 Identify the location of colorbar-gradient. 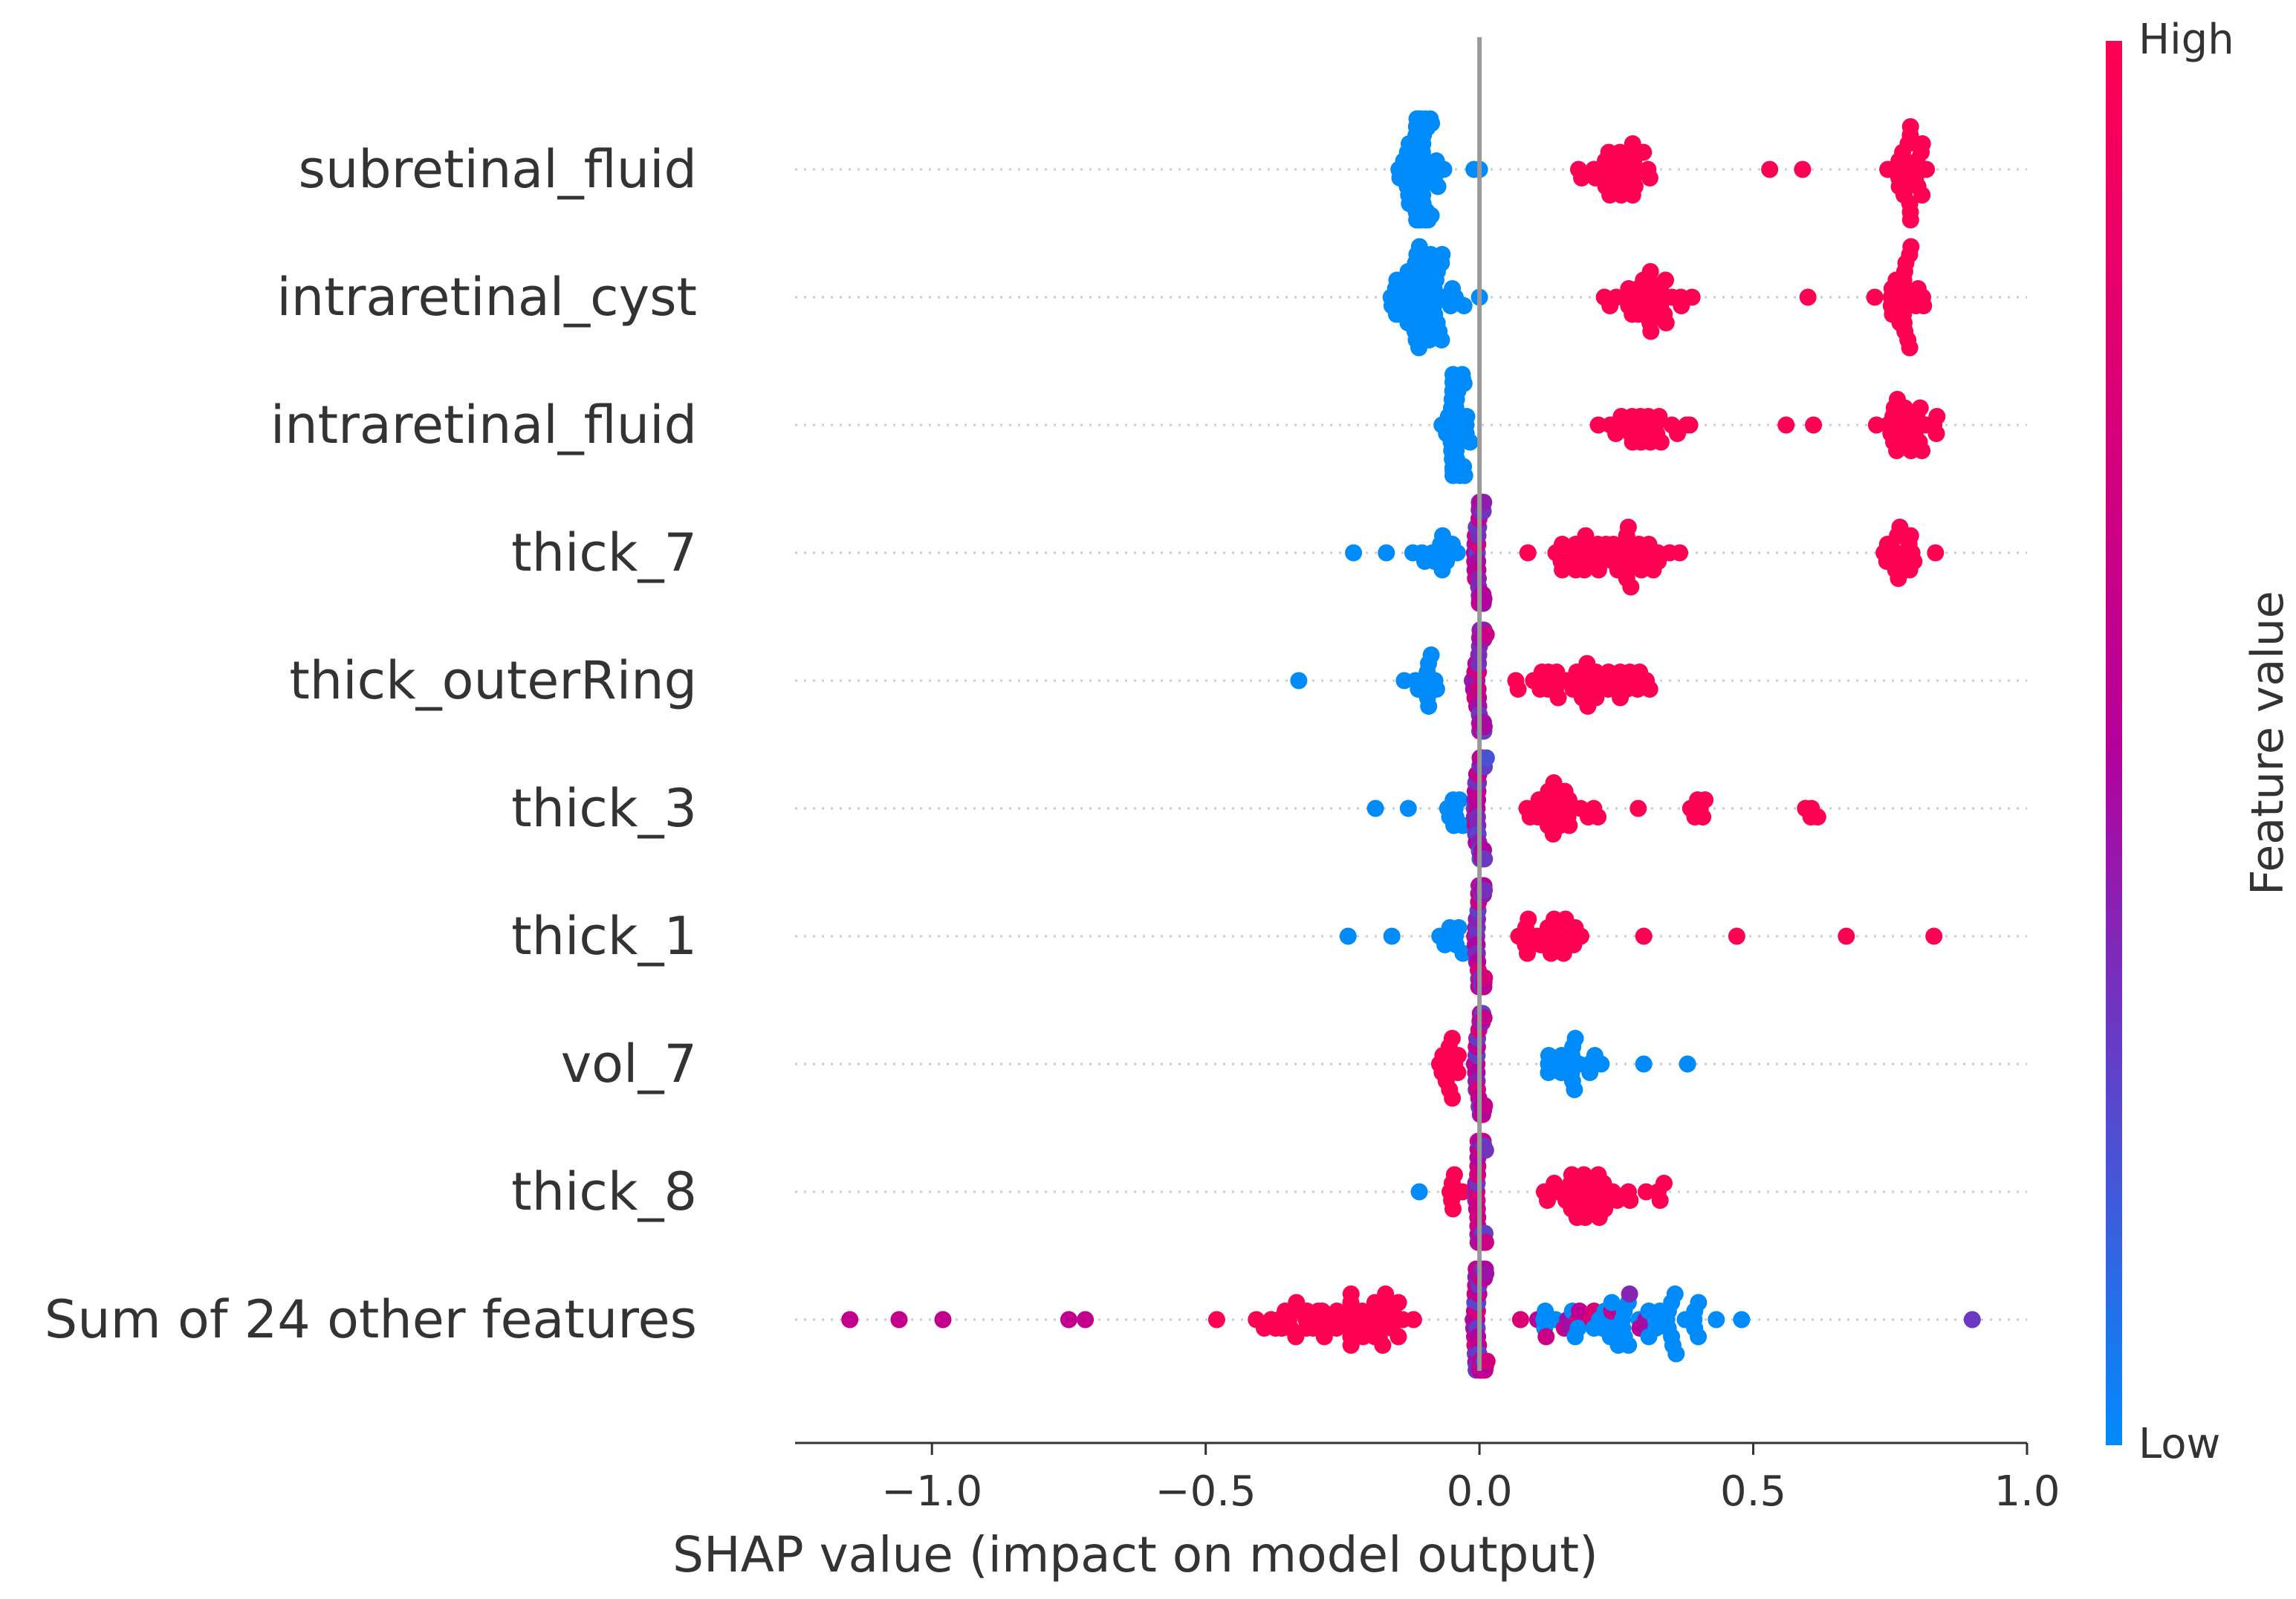
(2114, 743).